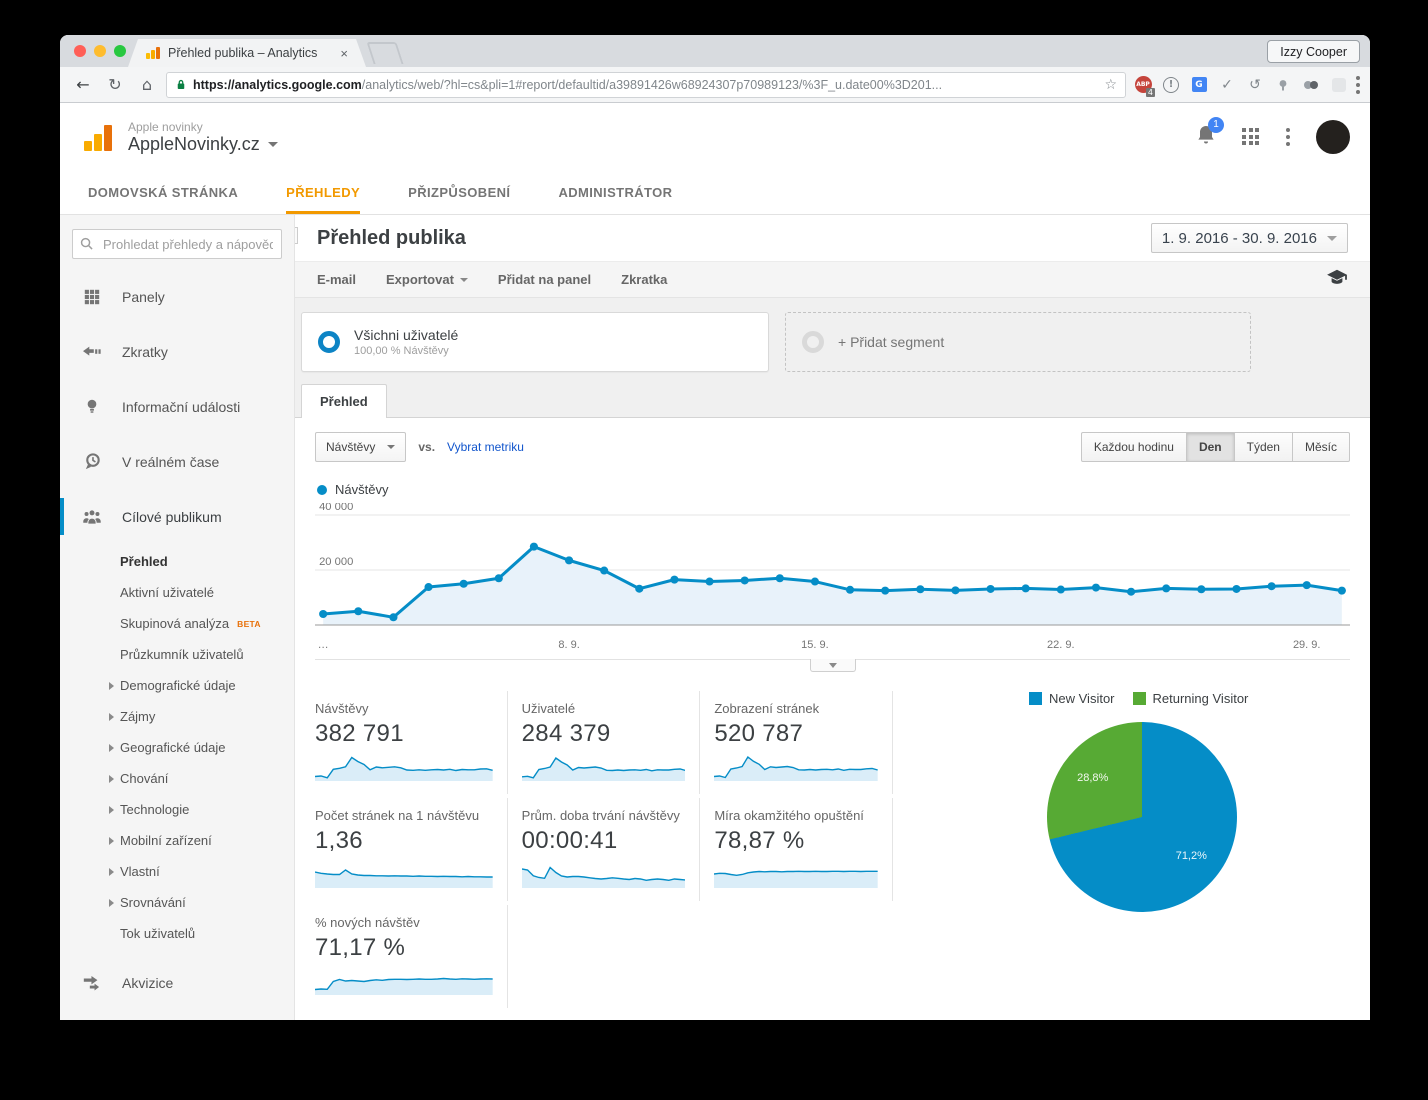  Describe the element at coordinates (1339, 85) in the screenshot. I see `disabled-extension-icon` at that location.